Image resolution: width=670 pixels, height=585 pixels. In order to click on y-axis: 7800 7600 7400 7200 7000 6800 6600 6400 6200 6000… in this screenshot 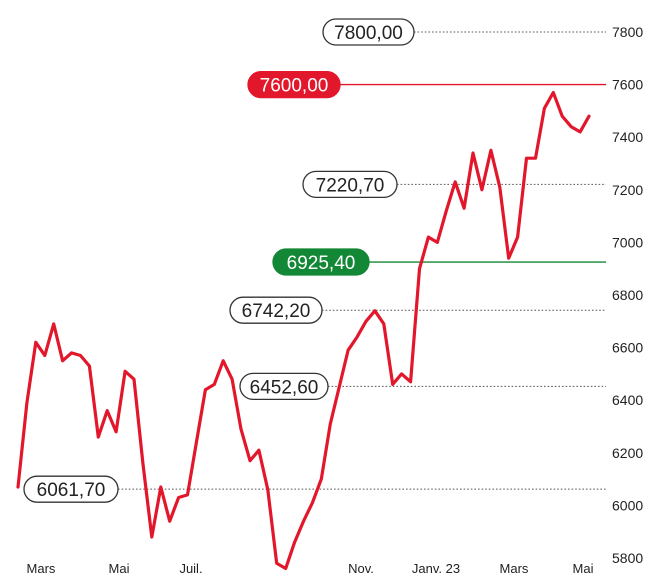, I will do `click(627, 295)`.